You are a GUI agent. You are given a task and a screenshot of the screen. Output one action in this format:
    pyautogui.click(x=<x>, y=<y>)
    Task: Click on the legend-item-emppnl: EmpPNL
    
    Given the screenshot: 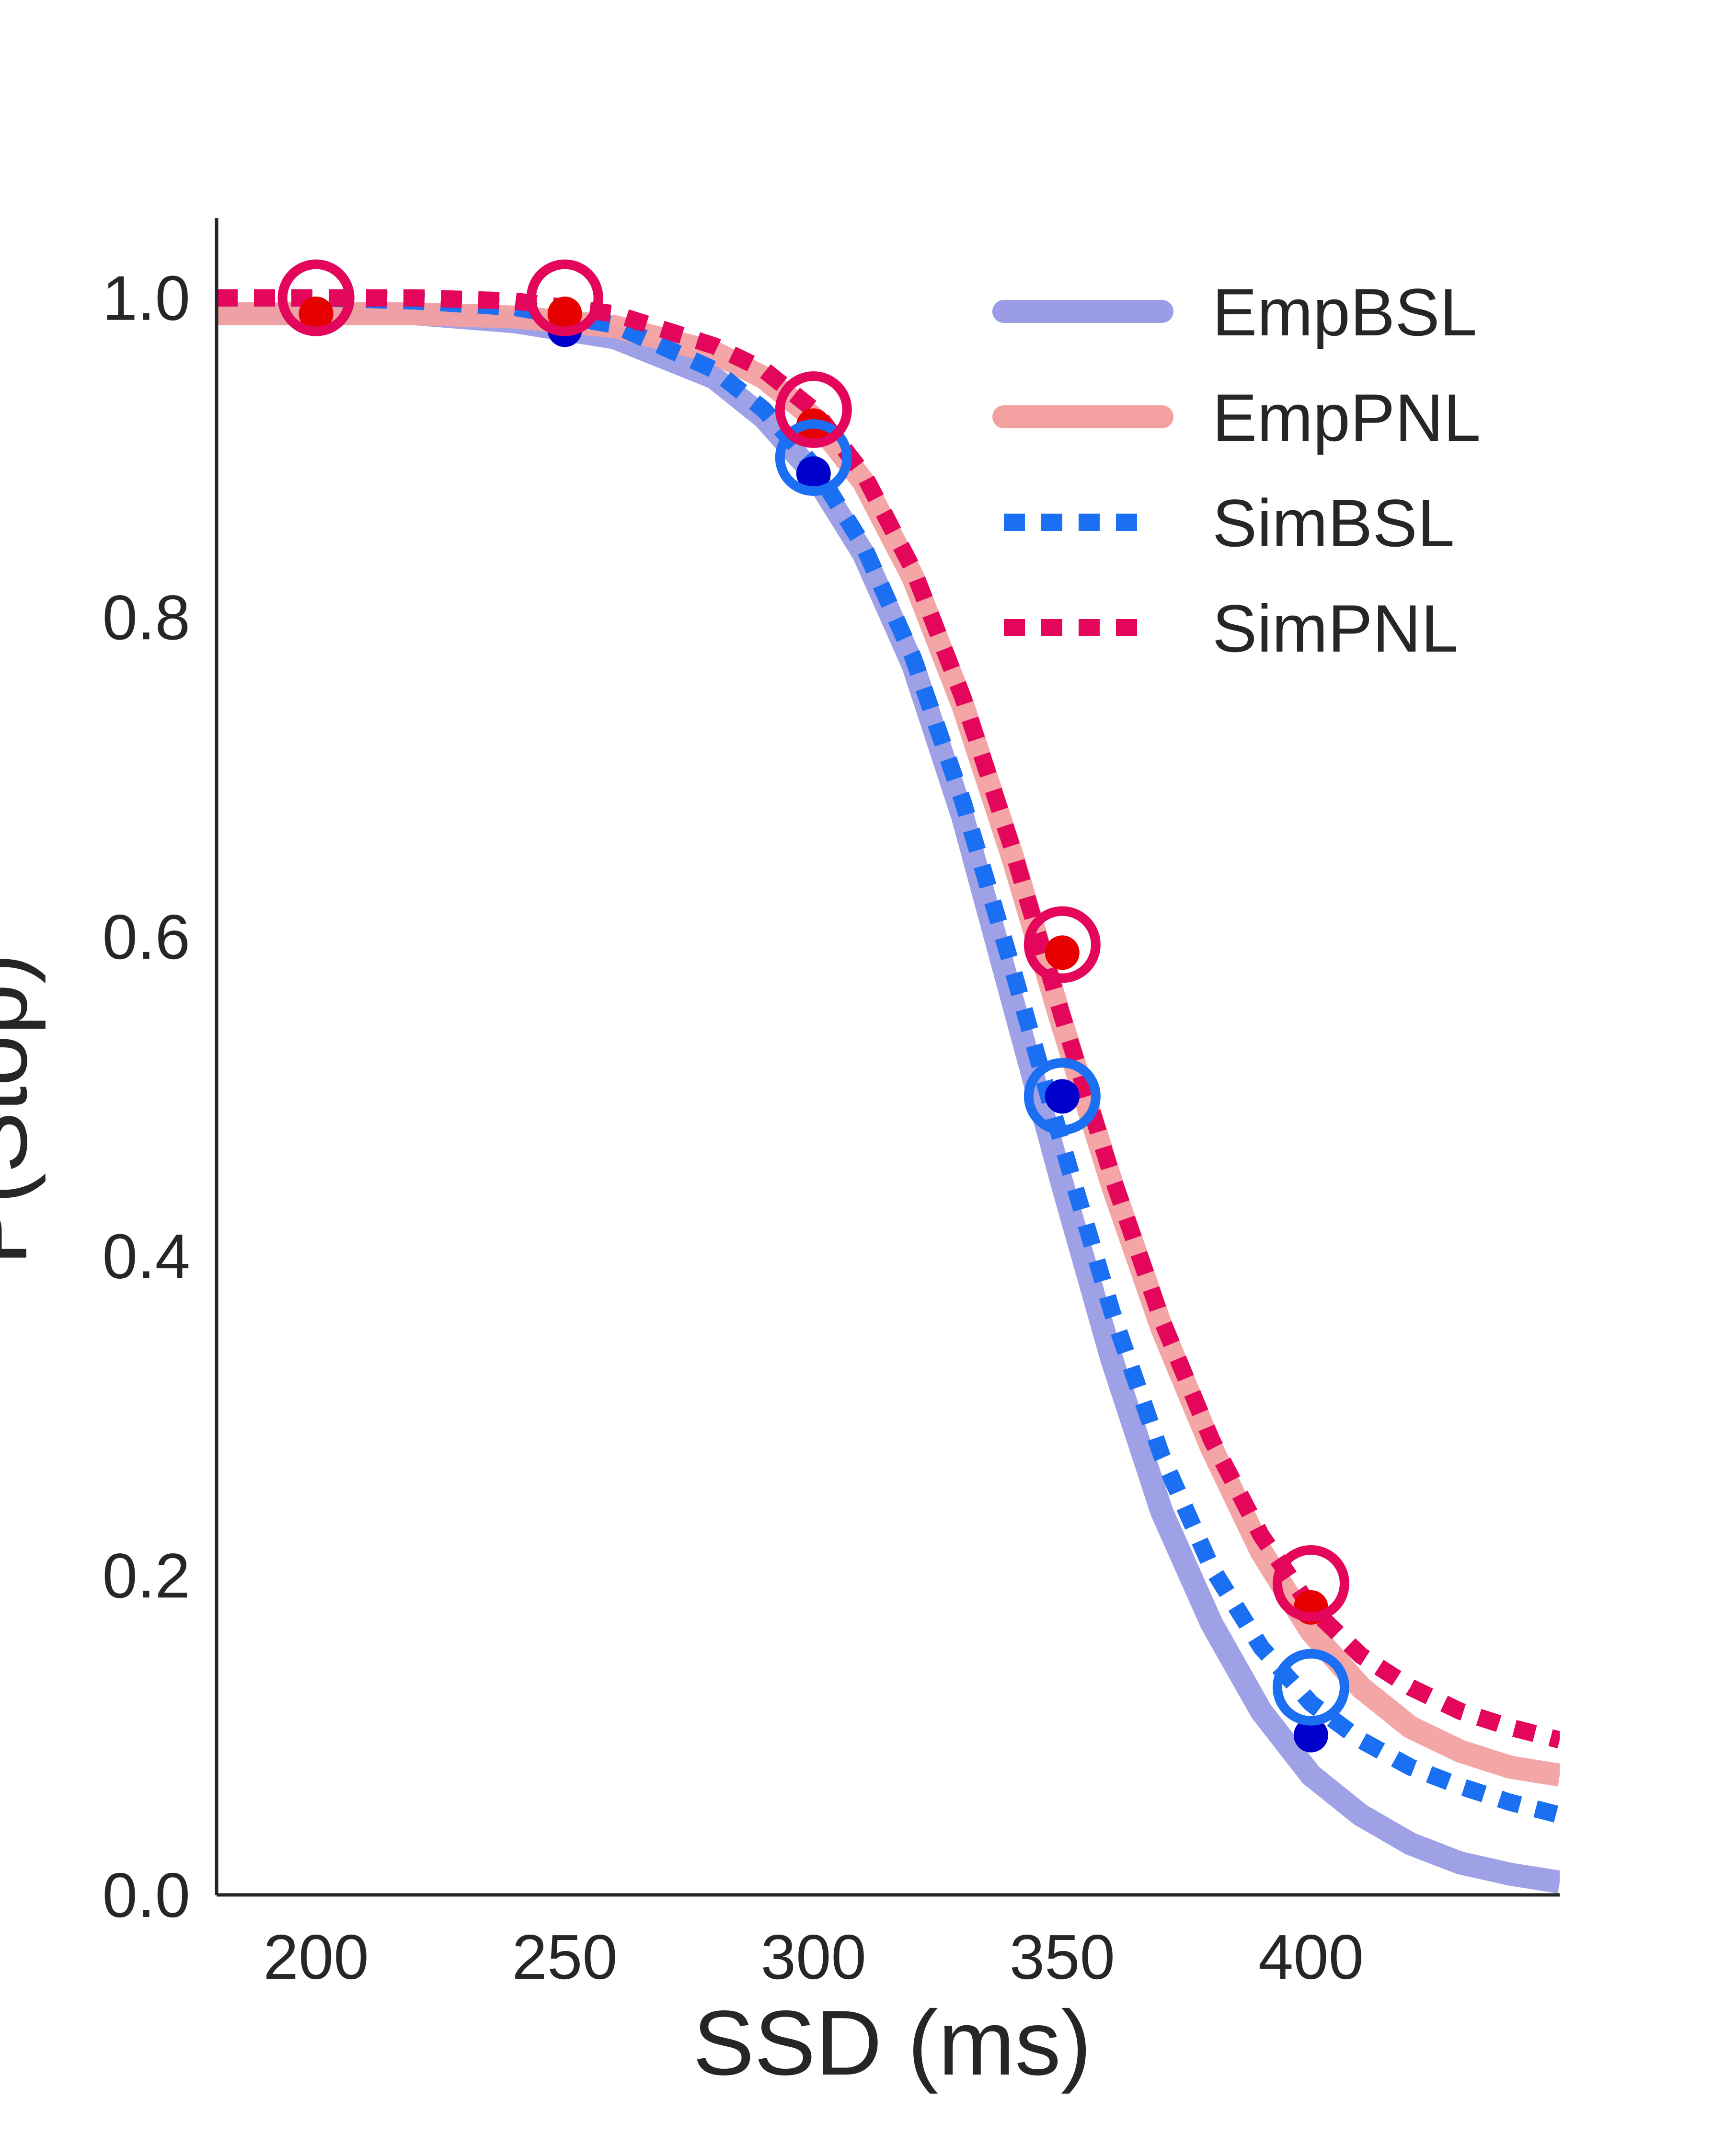 What is the action you would take?
    pyautogui.click(x=1236, y=417)
    